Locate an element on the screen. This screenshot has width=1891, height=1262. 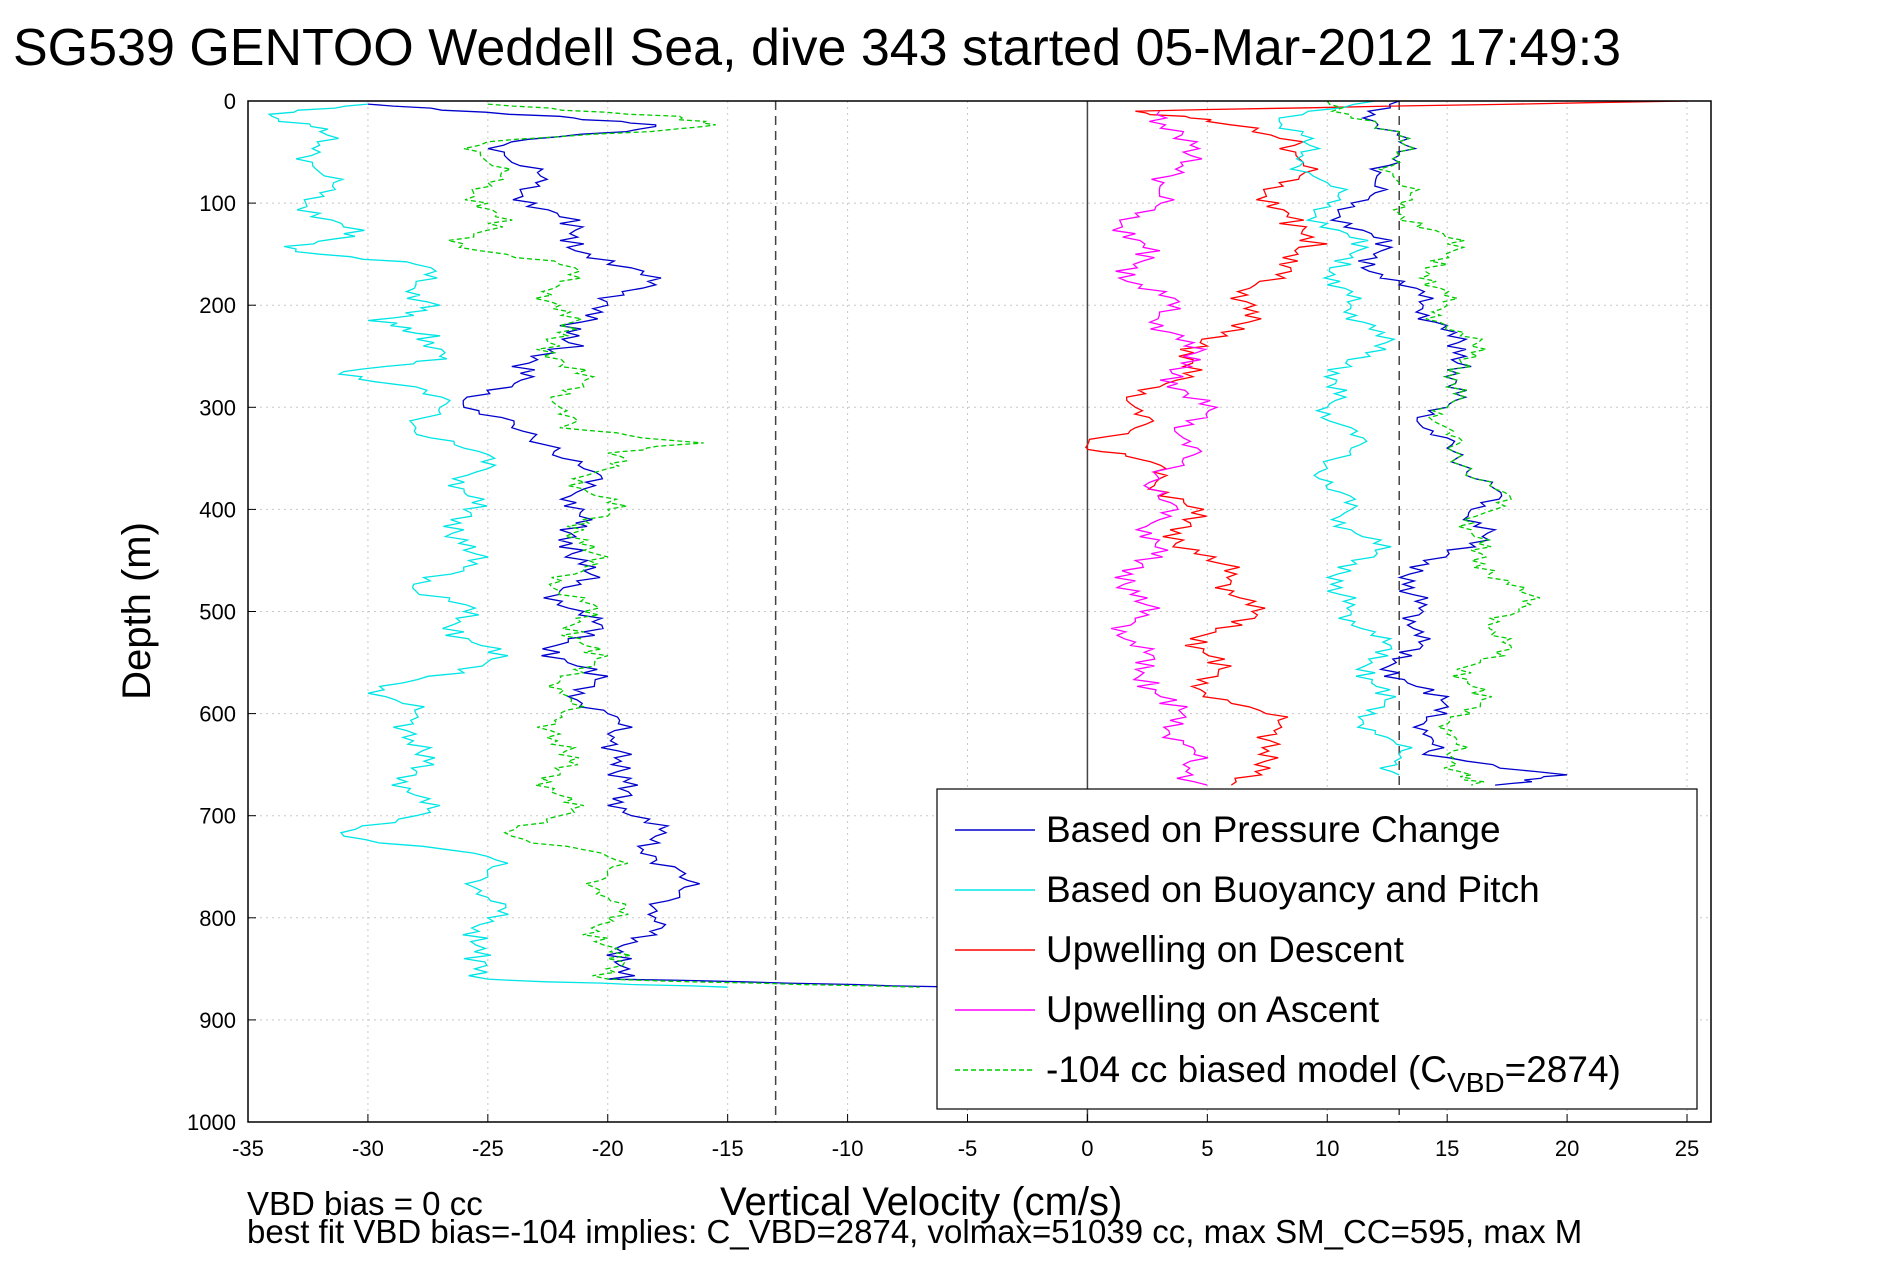
y-tick-label-7: 700 is located at coordinates (217, 816).